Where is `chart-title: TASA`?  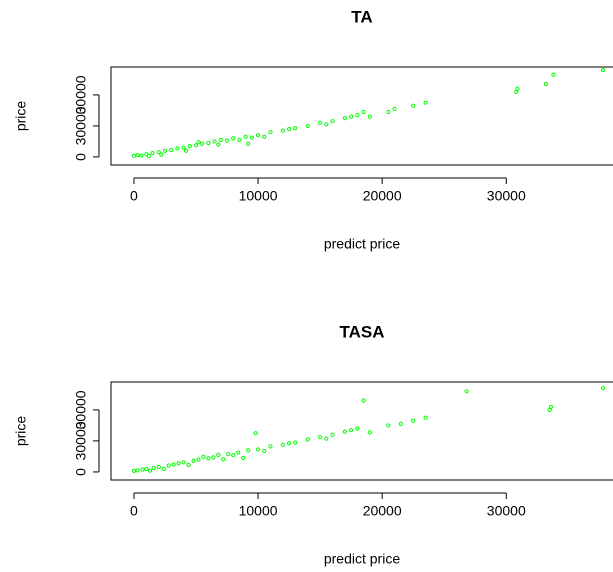 chart-title: TASA is located at coordinates (361, 331).